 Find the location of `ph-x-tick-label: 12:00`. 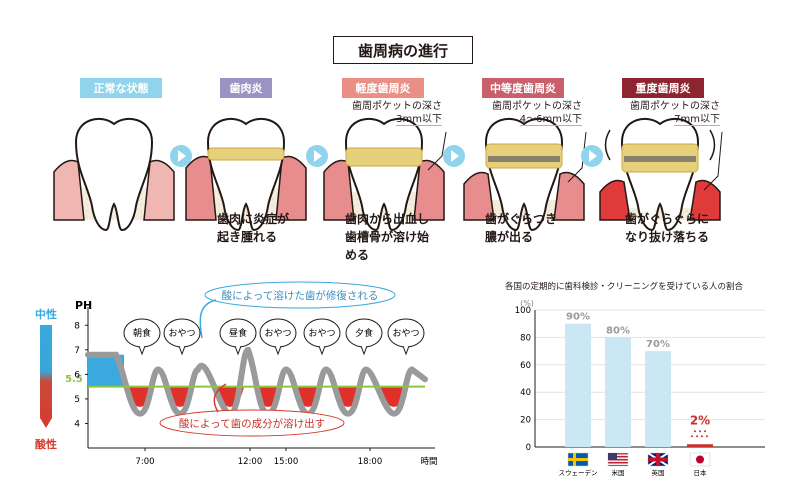

ph-x-tick-label: 12:00 is located at coordinates (250, 462).